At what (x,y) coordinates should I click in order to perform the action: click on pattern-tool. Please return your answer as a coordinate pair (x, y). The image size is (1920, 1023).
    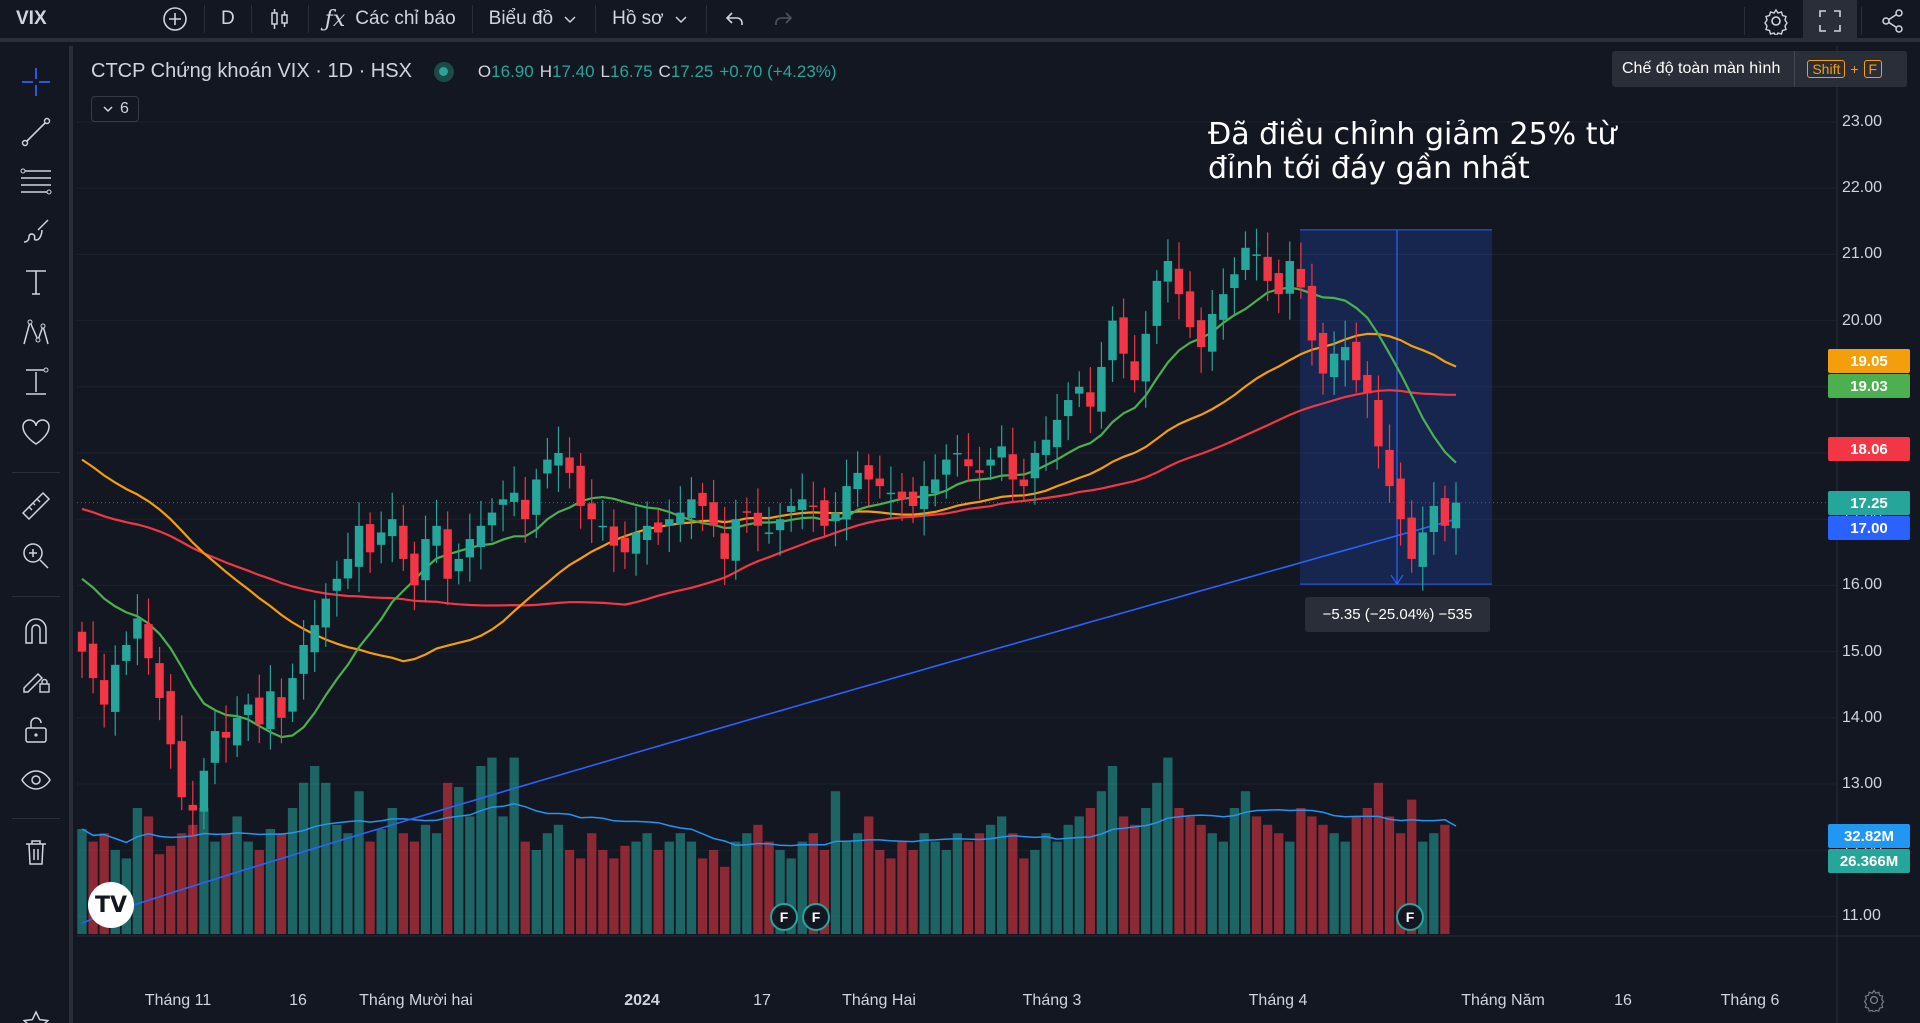
    Looking at the image, I should click on (36, 332).